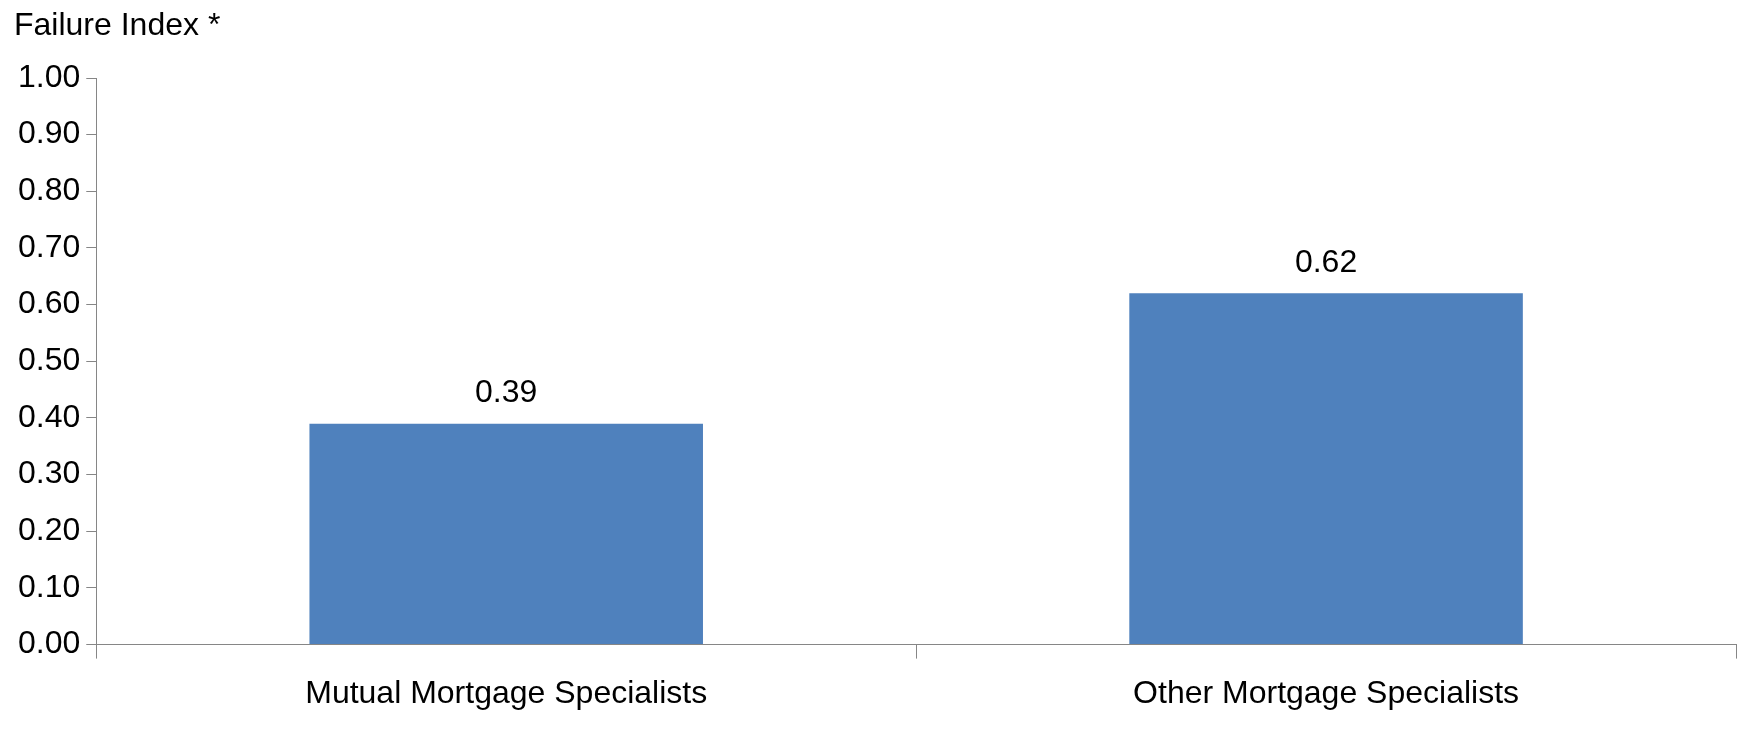 This screenshot has width=1754, height=743. I want to click on data-label: 0.39, so click(506, 391).